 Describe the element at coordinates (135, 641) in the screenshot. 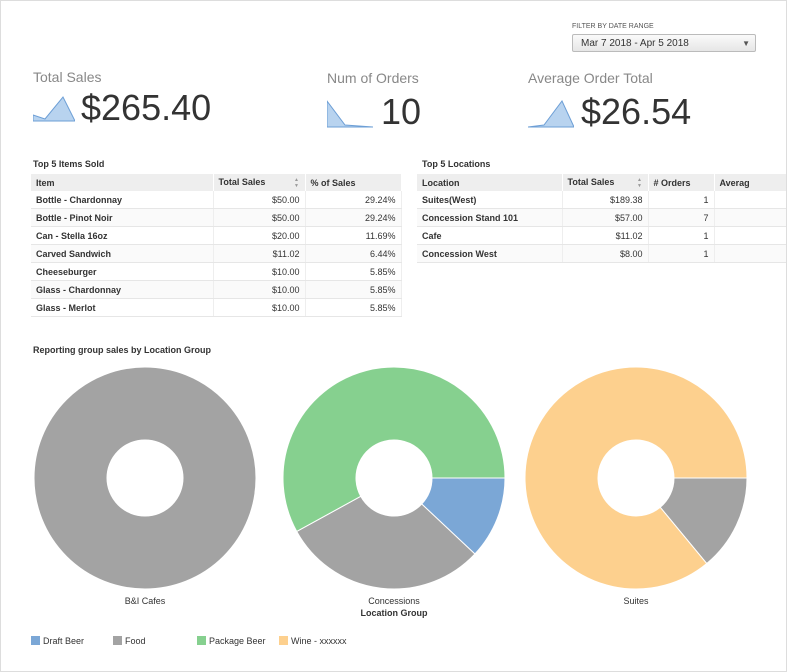

I see `legend-label: Food` at that location.